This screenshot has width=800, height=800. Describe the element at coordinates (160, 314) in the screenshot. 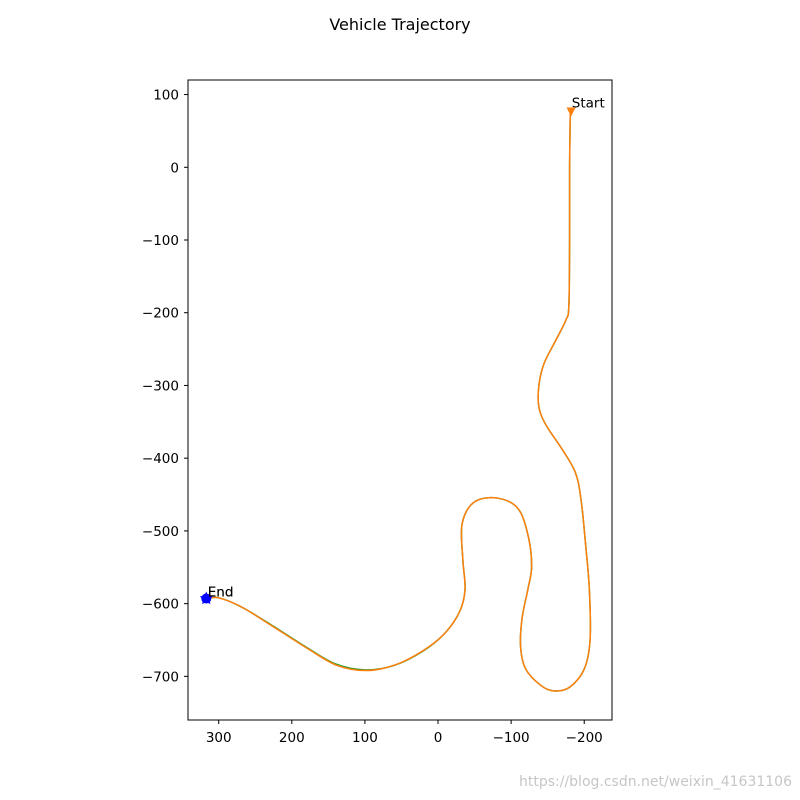

I see `y-tick-label: −200` at that location.